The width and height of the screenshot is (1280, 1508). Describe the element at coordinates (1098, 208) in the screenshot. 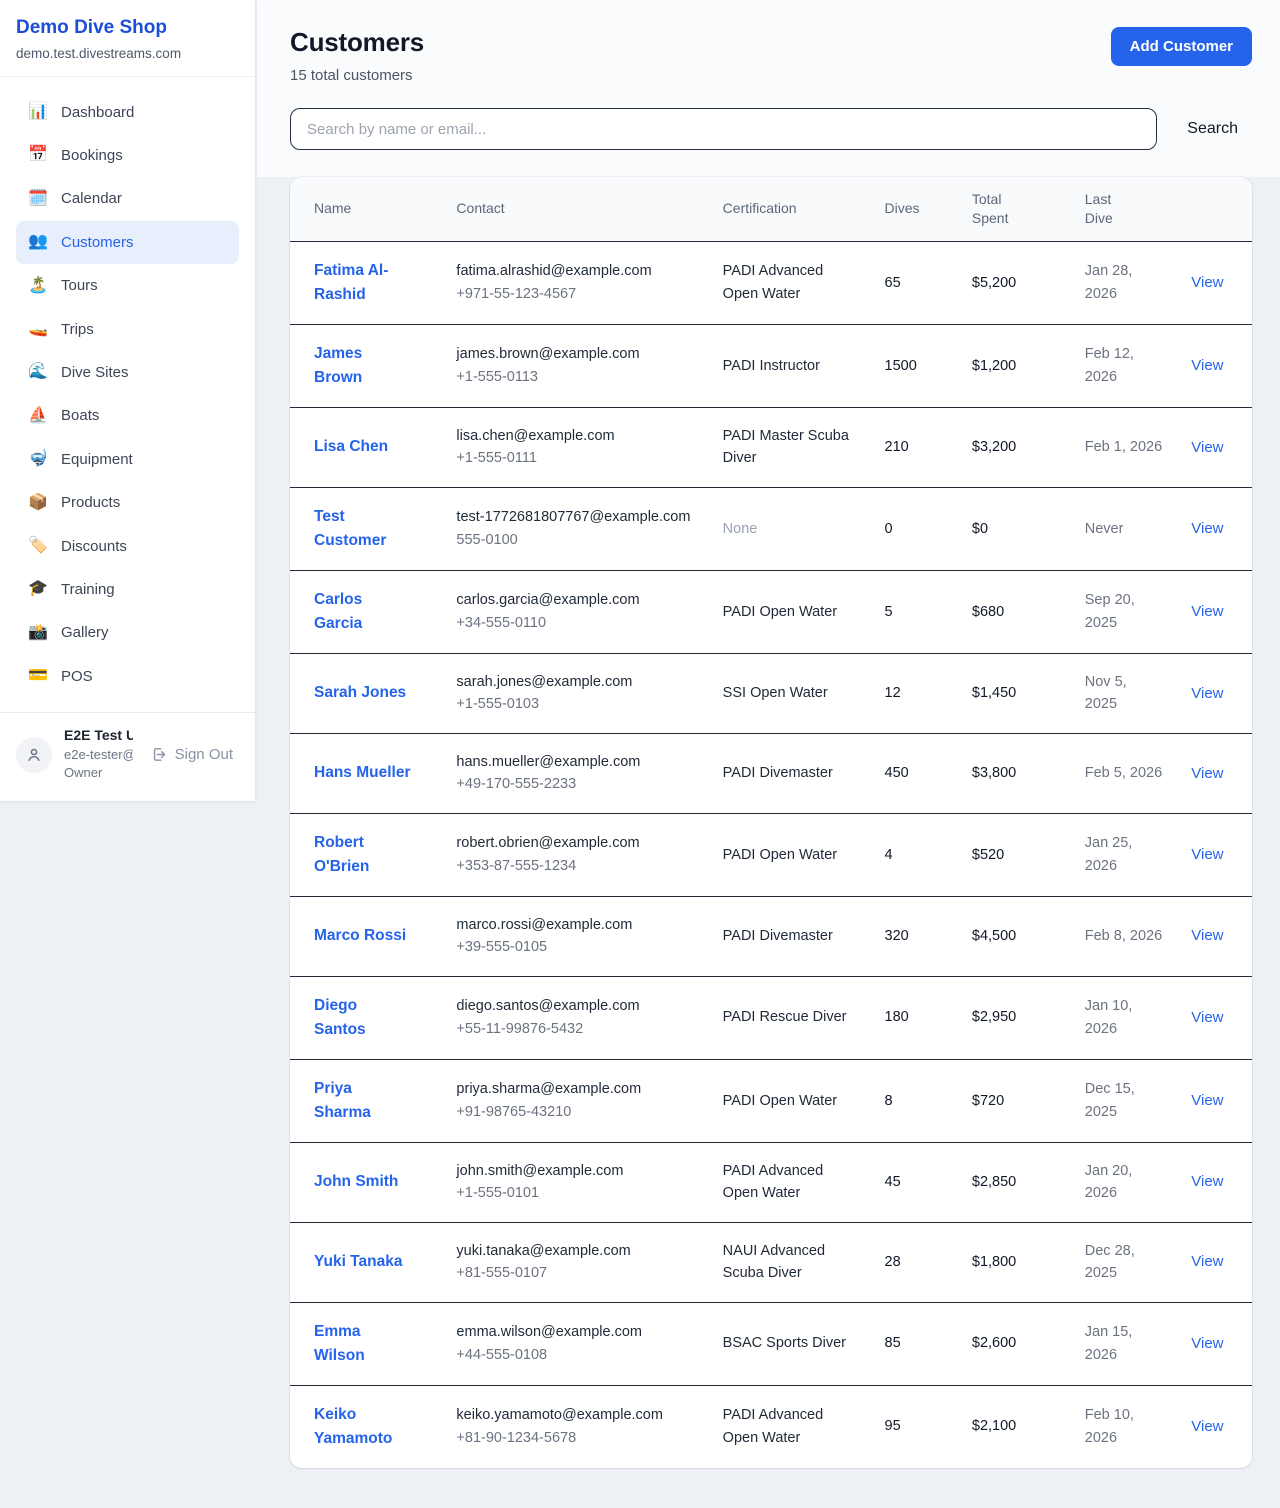

I see `column-header-label: Last Dive` at that location.